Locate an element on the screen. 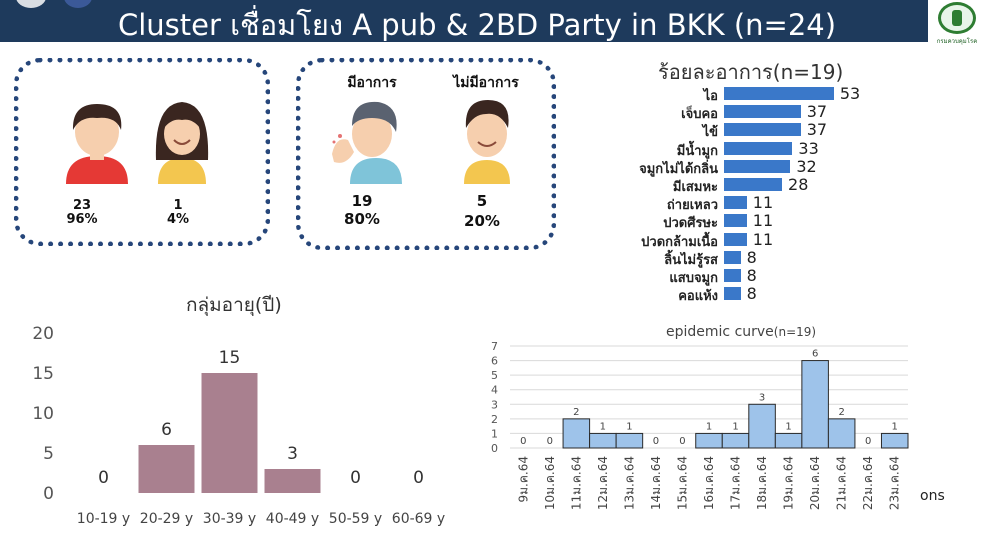 The width and height of the screenshot is (986, 544). healthy-person-icon is located at coordinates (487, 142).